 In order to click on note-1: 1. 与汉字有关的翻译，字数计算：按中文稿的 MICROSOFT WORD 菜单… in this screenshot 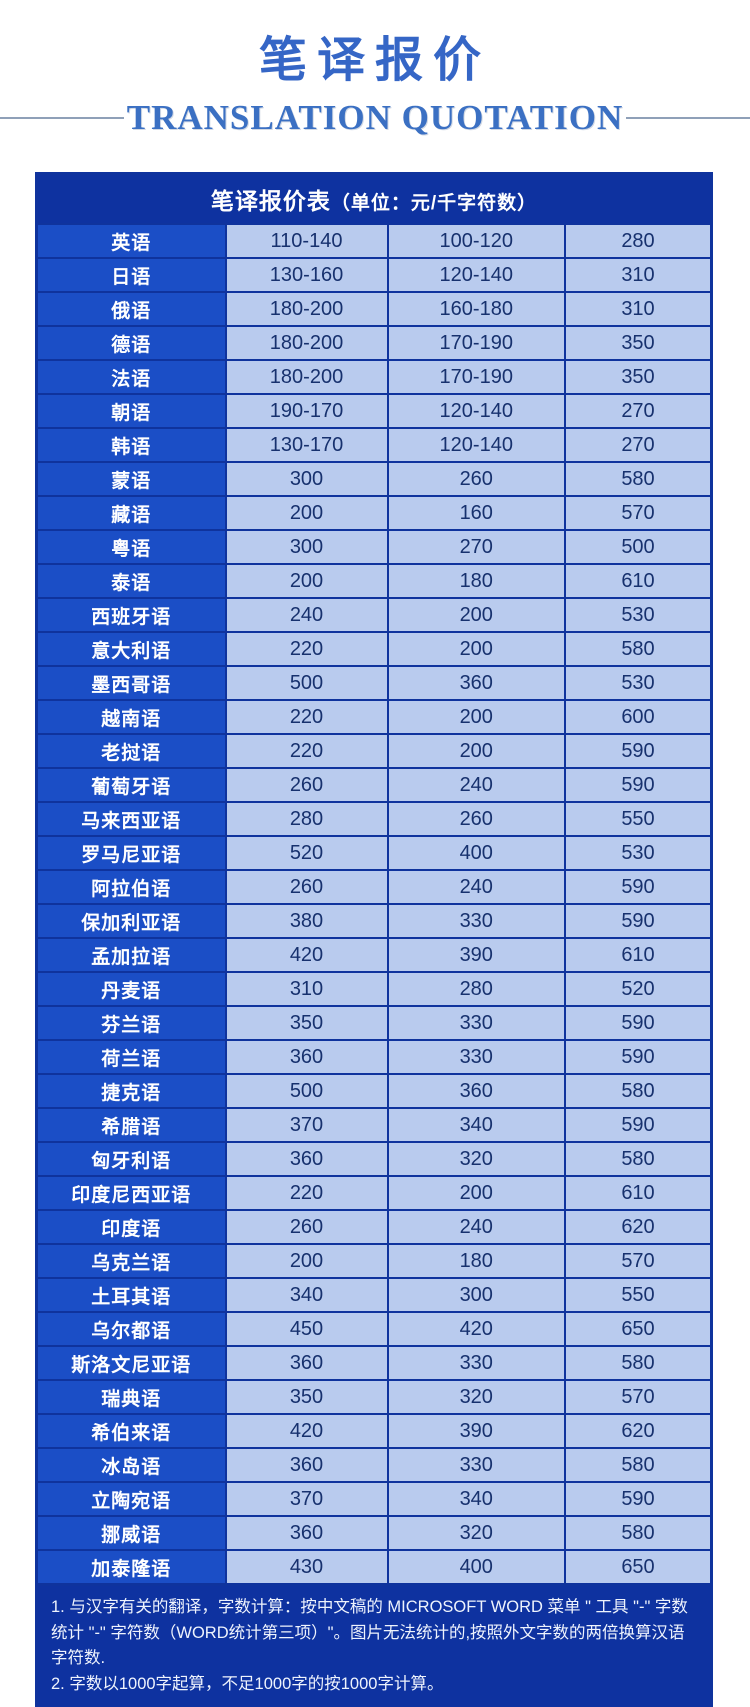, I will do `click(369, 1633)`.